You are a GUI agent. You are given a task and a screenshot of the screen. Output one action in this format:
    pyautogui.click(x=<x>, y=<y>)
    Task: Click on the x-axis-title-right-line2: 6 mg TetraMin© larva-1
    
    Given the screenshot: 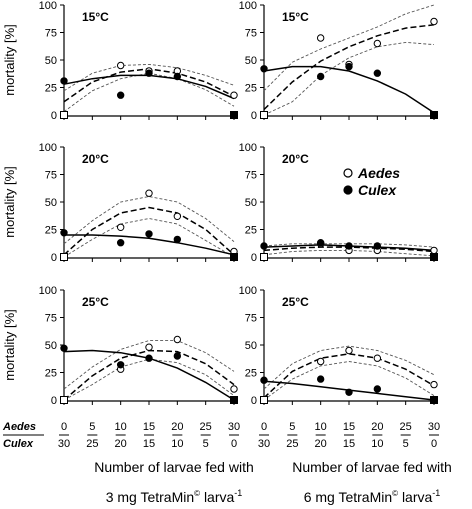 What is the action you would take?
    pyautogui.click(x=372, y=496)
    